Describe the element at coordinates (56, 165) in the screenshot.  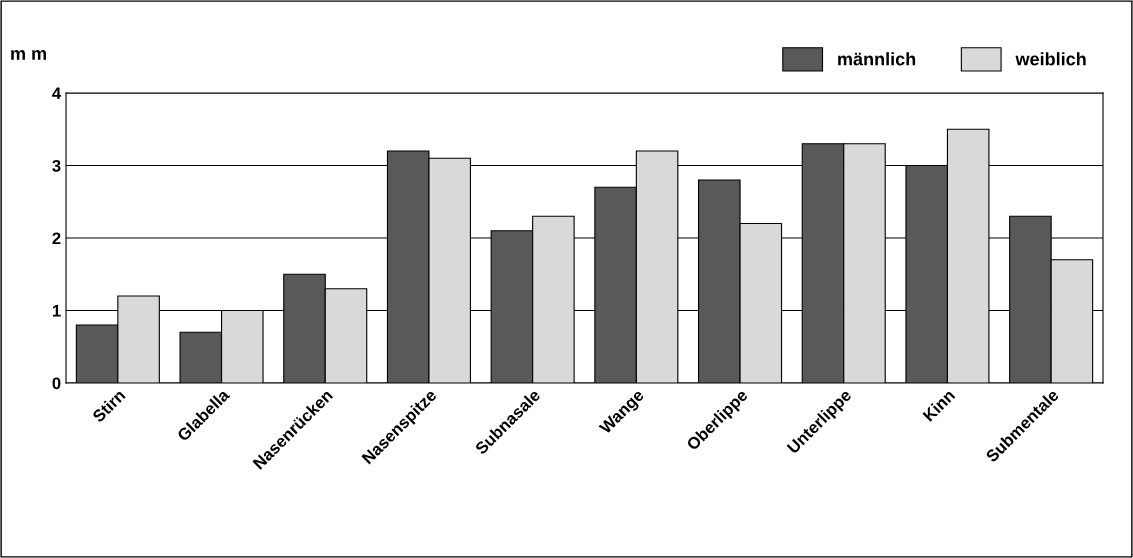
I see `y-tick-label: 3` at that location.